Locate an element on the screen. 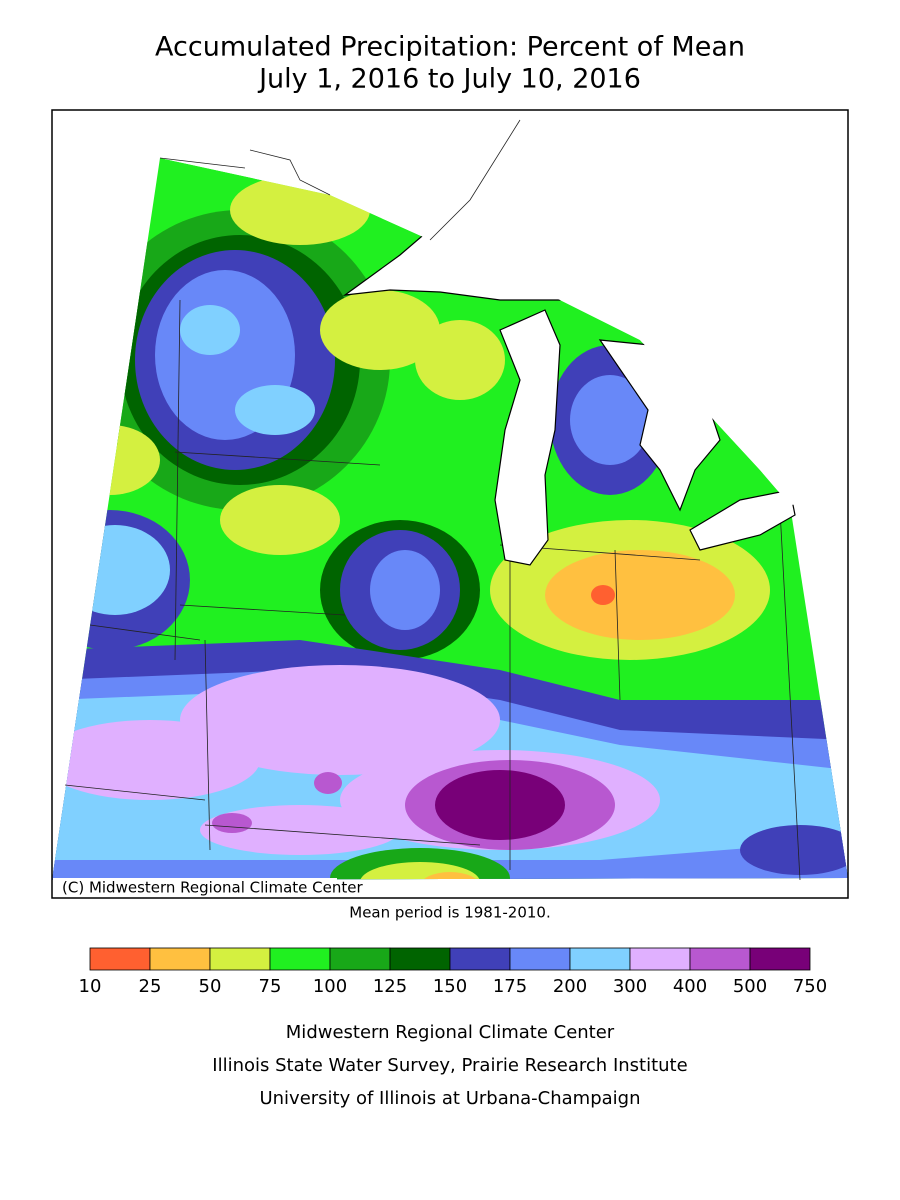 Image resolution: width=900 pixels, height=1200 pixels. legend-label: 25 is located at coordinates (150, 986).